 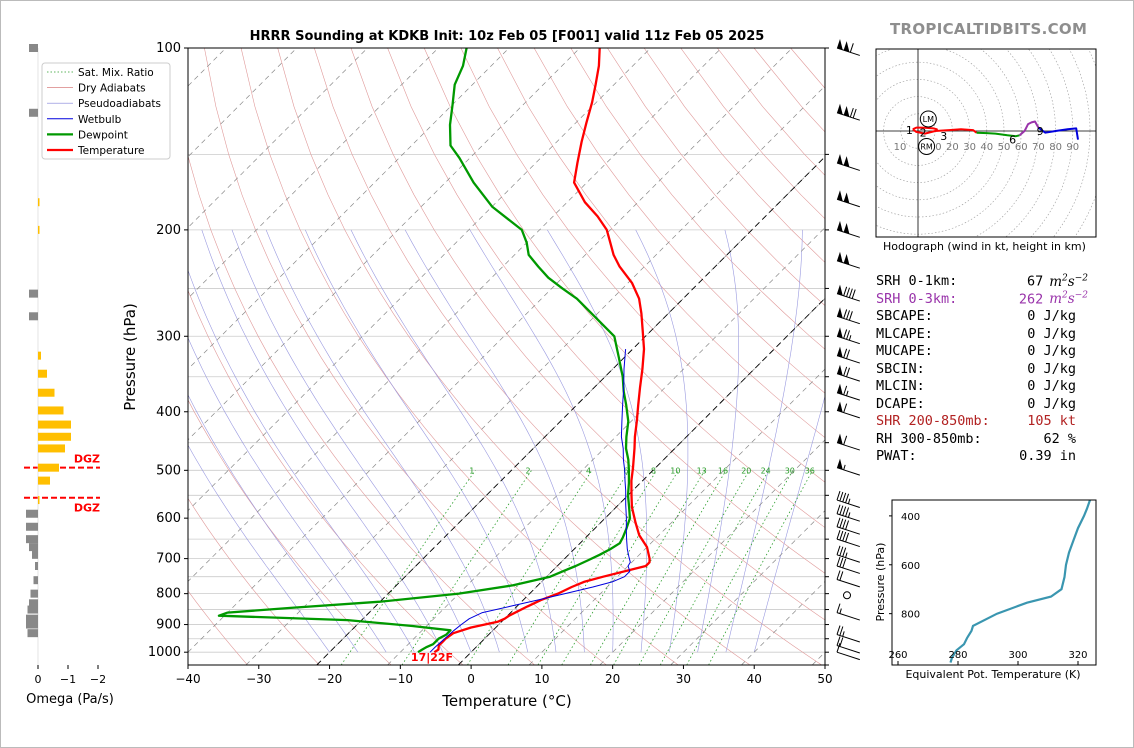 What do you see at coordinates (625, 471) in the screenshot?
I see `mix-ratio-label: 6` at bounding box center [625, 471].